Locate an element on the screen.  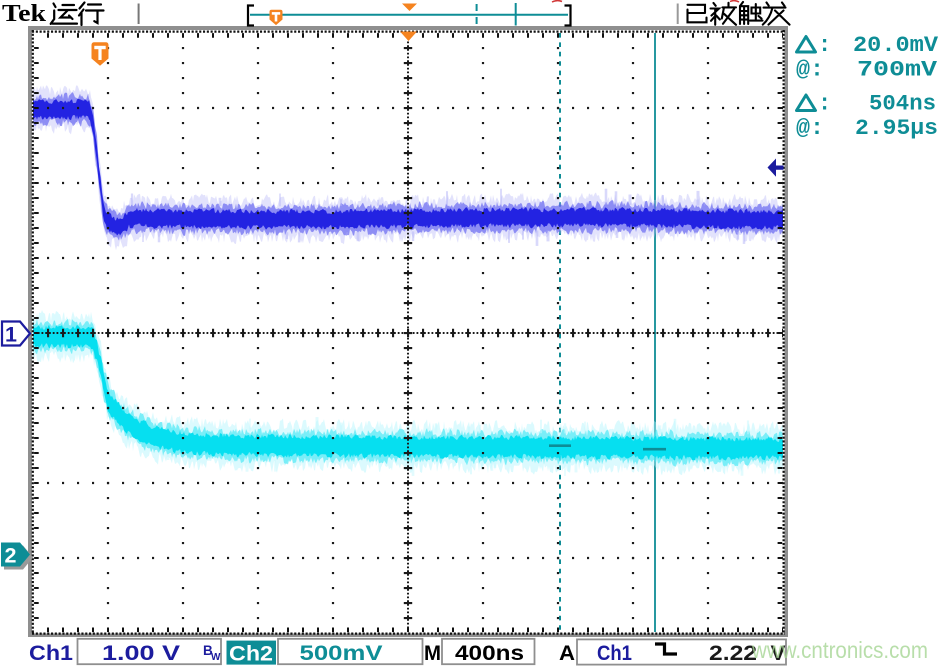
svg-text: 2.95µs is located at coordinates (896, 128).